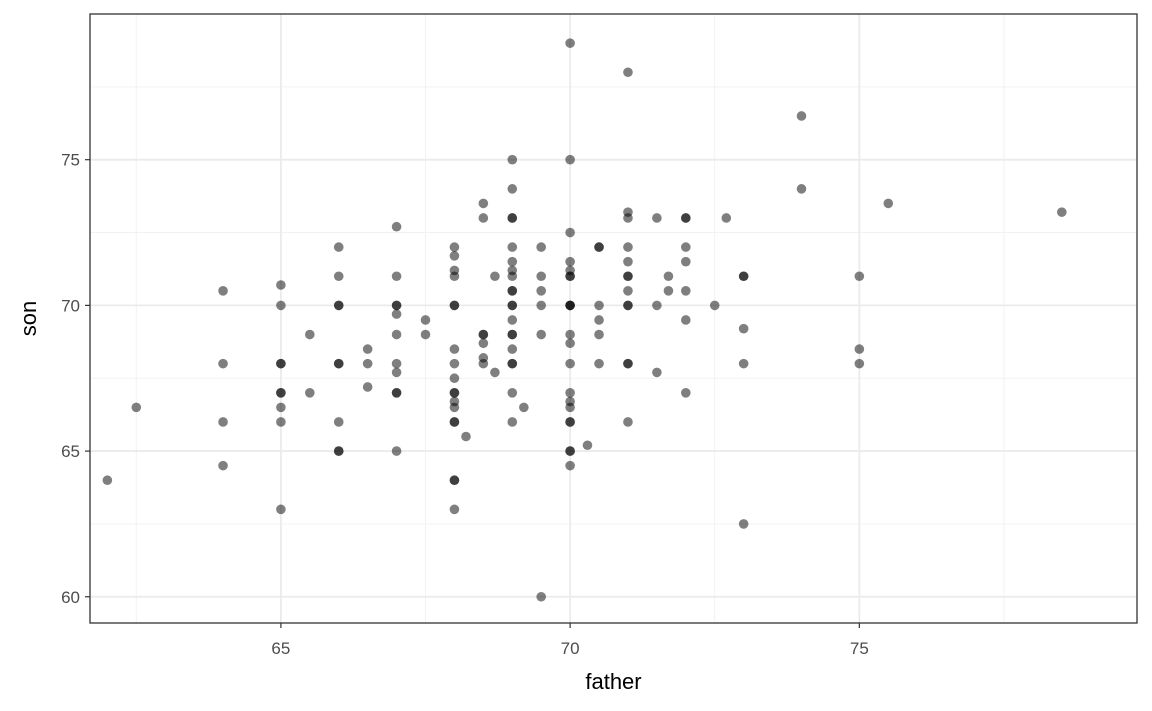 This screenshot has height=711, width=1152. Describe the element at coordinates (613, 681) in the screenshot. I see `x-axis-title: father` at that location.